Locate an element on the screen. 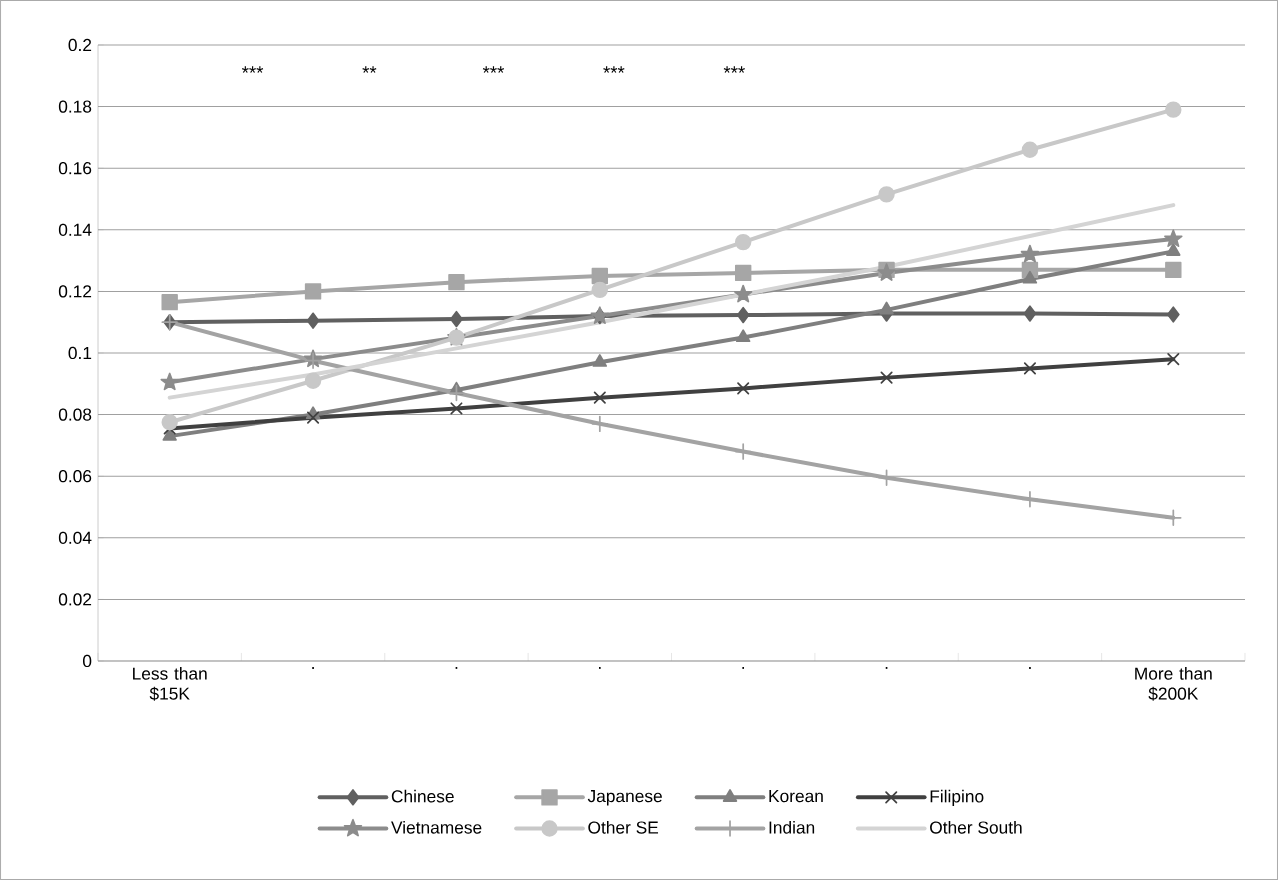 The height and width of the screenshot is (880, 1278). legend-label: Other SE is located at coordinates (623, 827).